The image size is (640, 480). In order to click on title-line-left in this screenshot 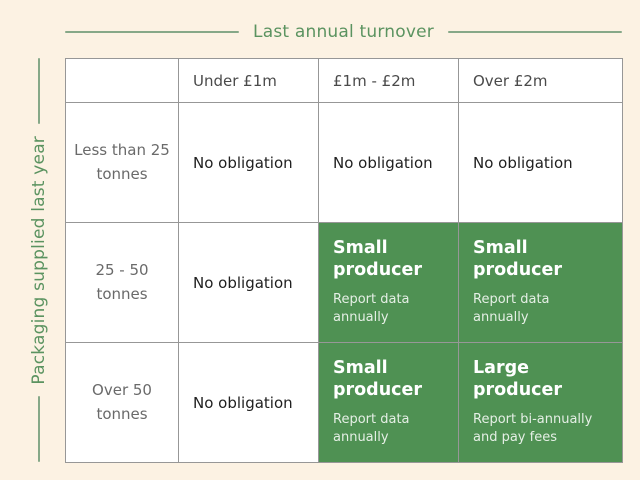, I will do `click(152, 32)`.